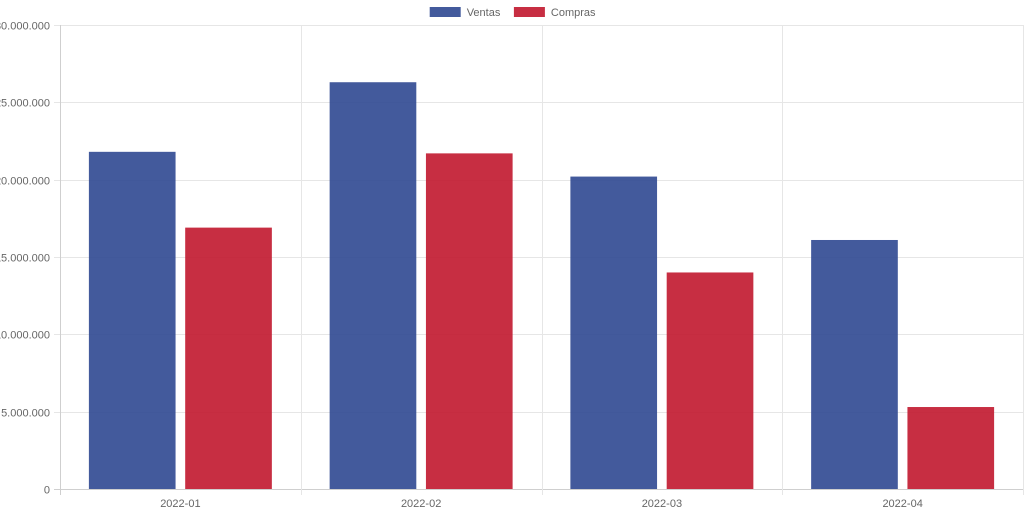  I want to click on x-tick-label: 2022-01, so click(180, 504).